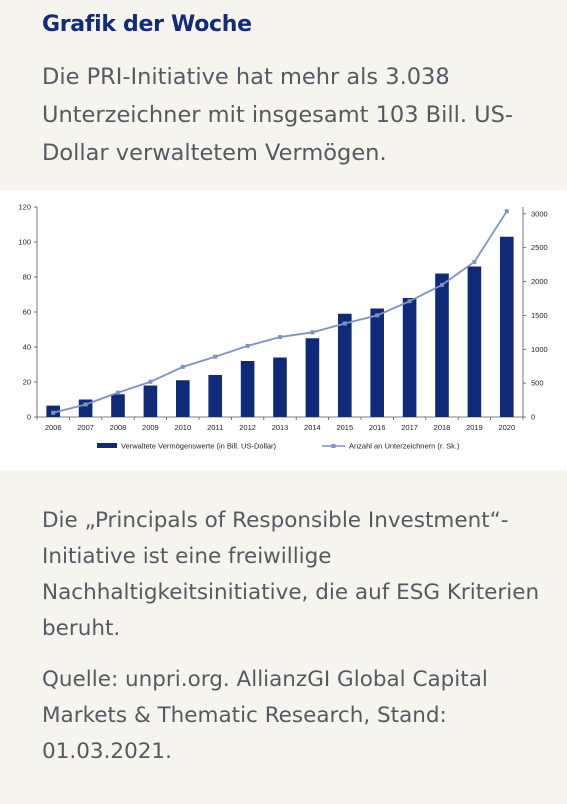 This screenshot has height=804, width=567. I want to click on y2-tick-label: 0, so click(533, 417).